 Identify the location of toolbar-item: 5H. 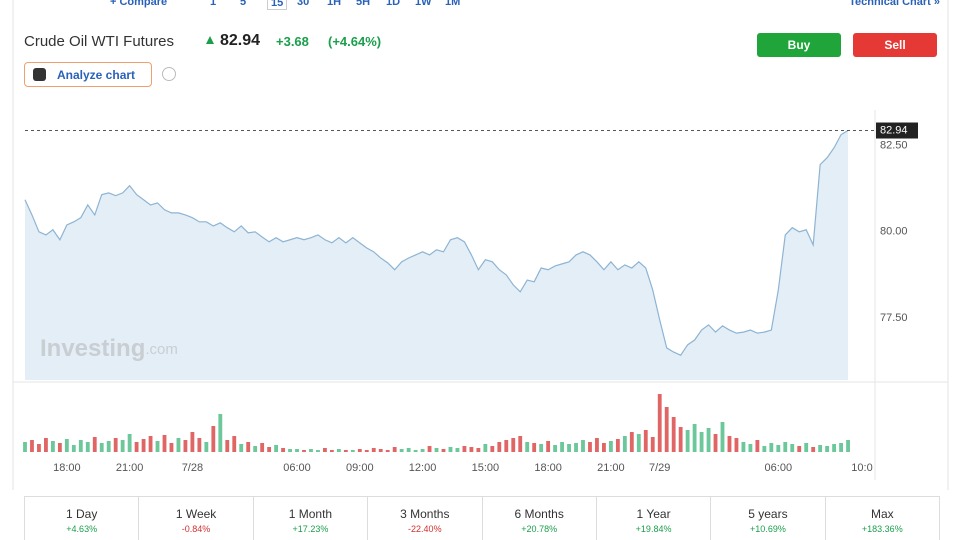
(363, 4).